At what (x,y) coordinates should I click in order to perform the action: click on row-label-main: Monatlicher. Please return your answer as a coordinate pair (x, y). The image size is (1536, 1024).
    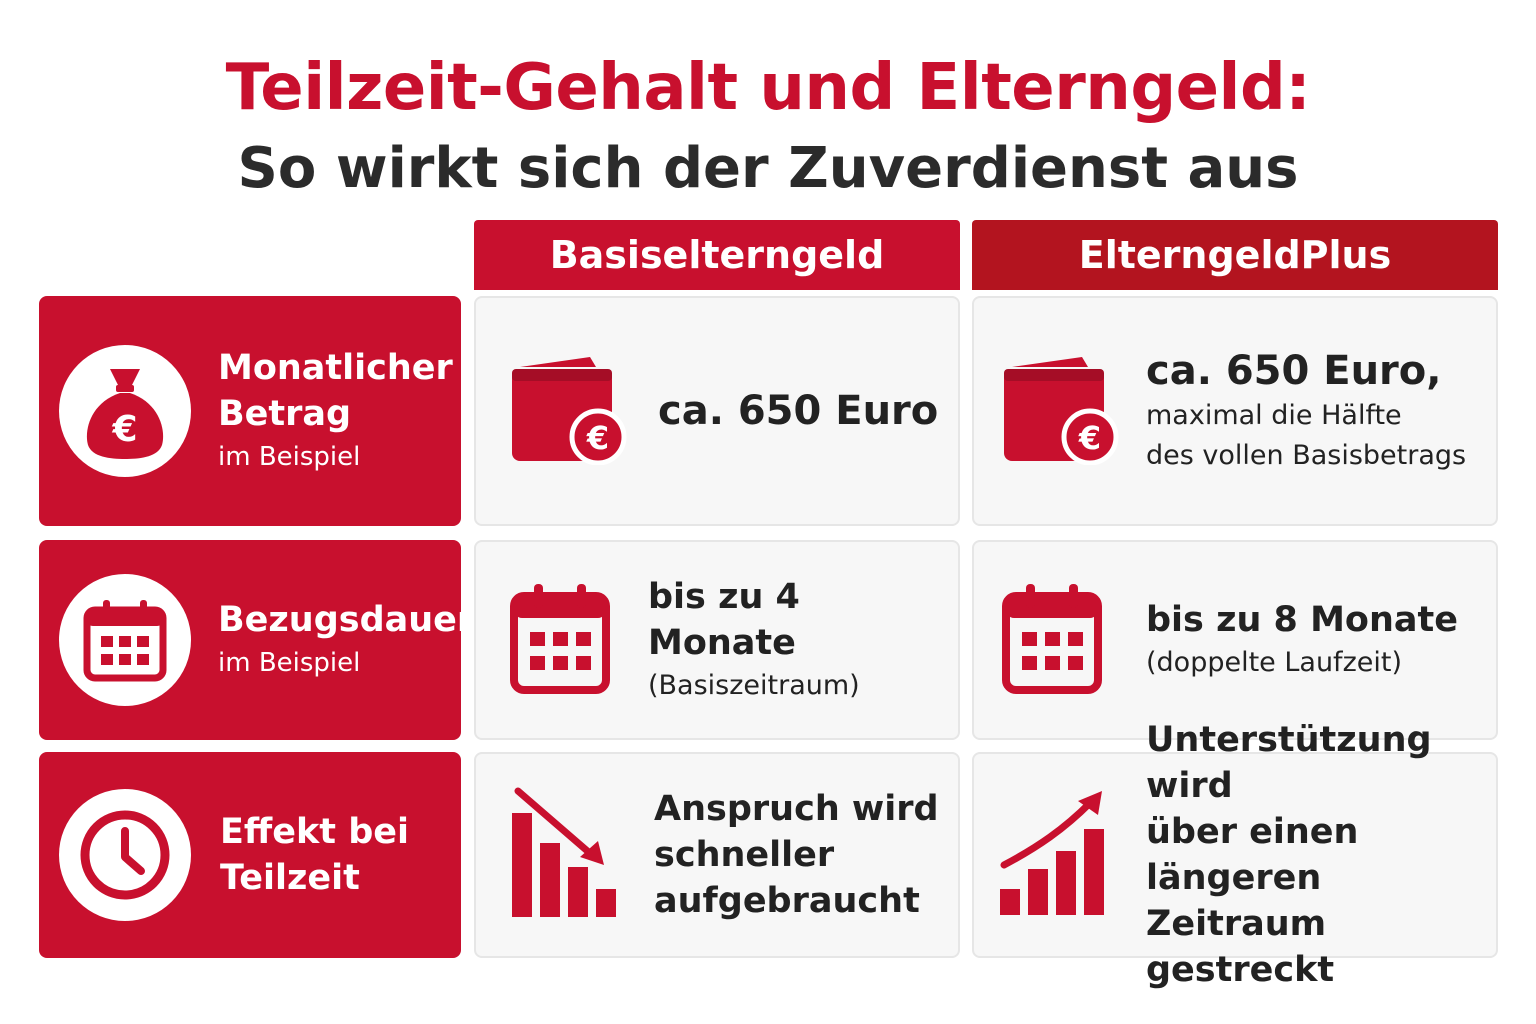
    Looking at the image, I should click on (335, 368).